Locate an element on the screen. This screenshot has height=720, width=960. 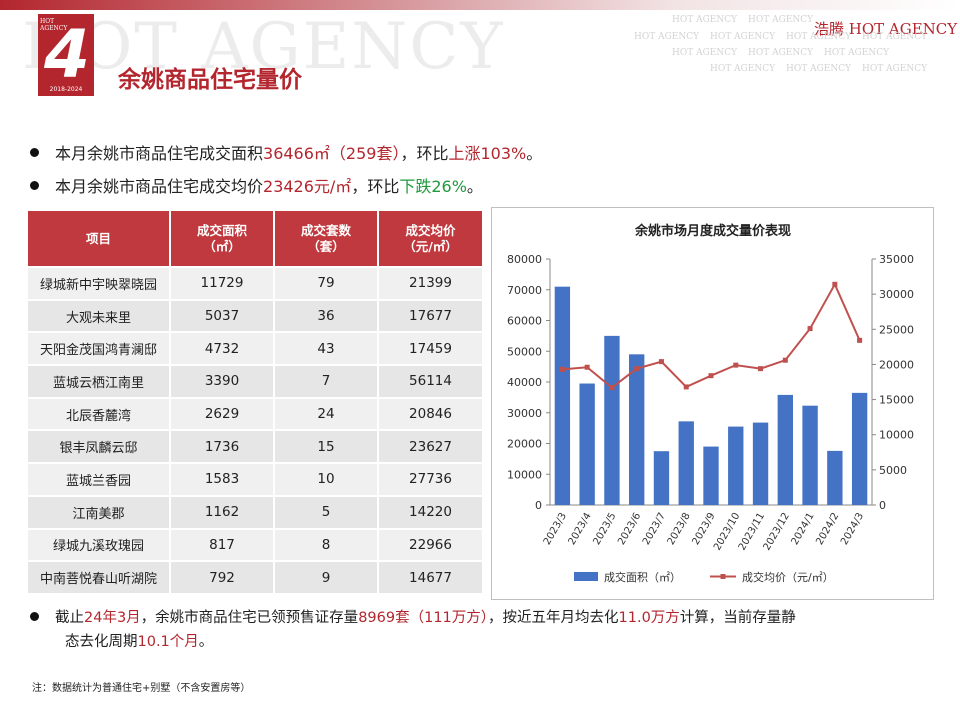
right-tick-label: 5000 is located at coordinates (893, 470).